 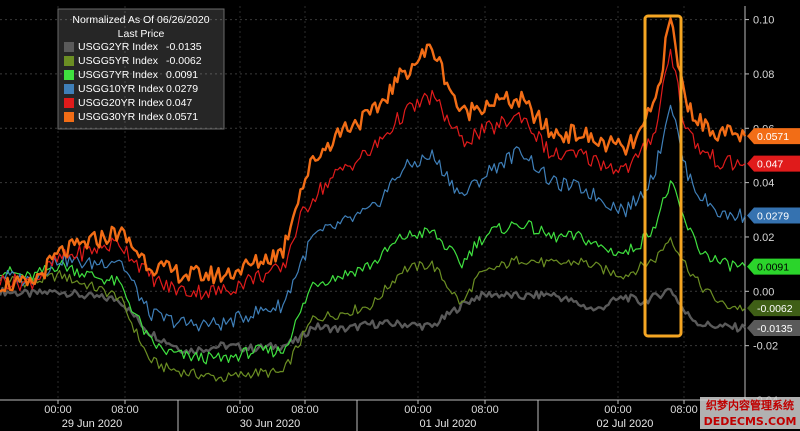 I want to click on legend-entry: USGG20YR Index 0.047, so click(x=128, y=103).